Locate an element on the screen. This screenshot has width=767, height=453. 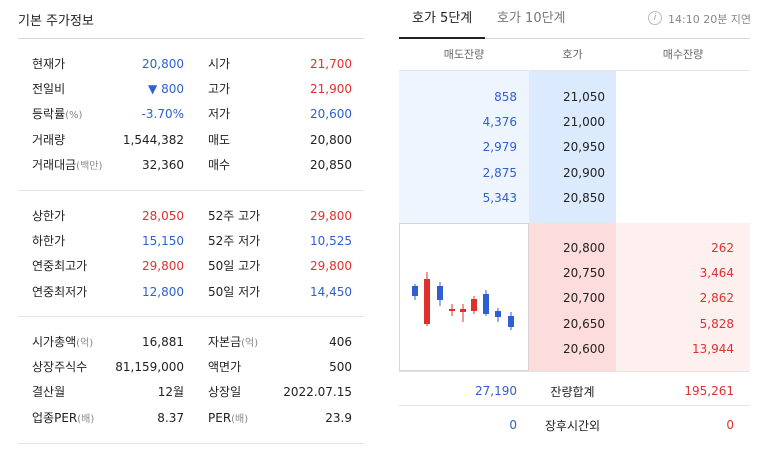
info-value: 81,159,000 is located at coordinates (149, 367).